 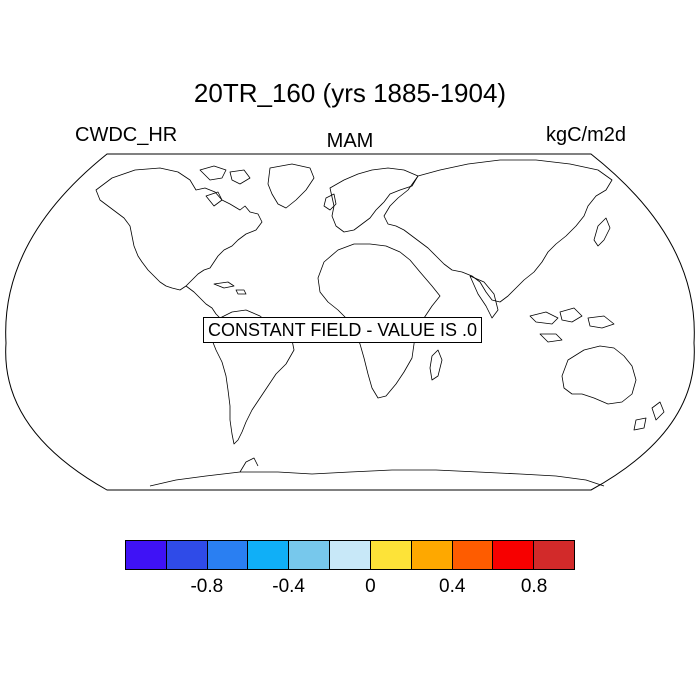 I want to click on asia-coast, so click(x=498, y=231).